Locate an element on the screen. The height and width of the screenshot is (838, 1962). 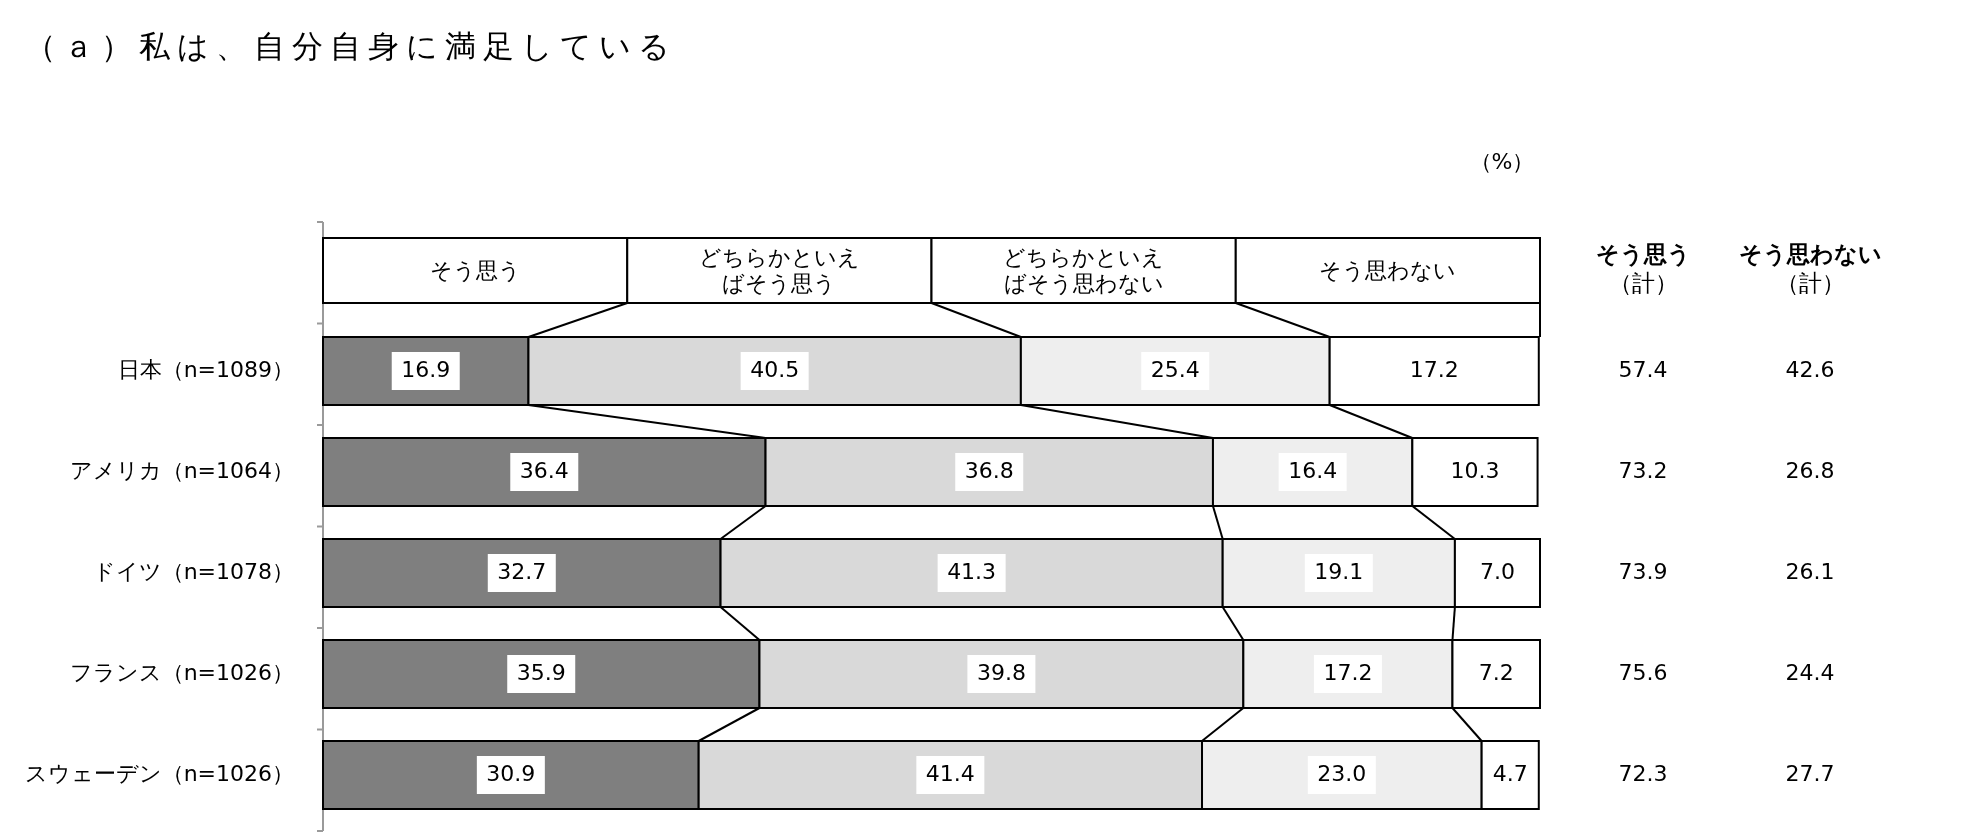
y-tick-label: アメリカ（n=1064） is located at coordinates (181, 470).